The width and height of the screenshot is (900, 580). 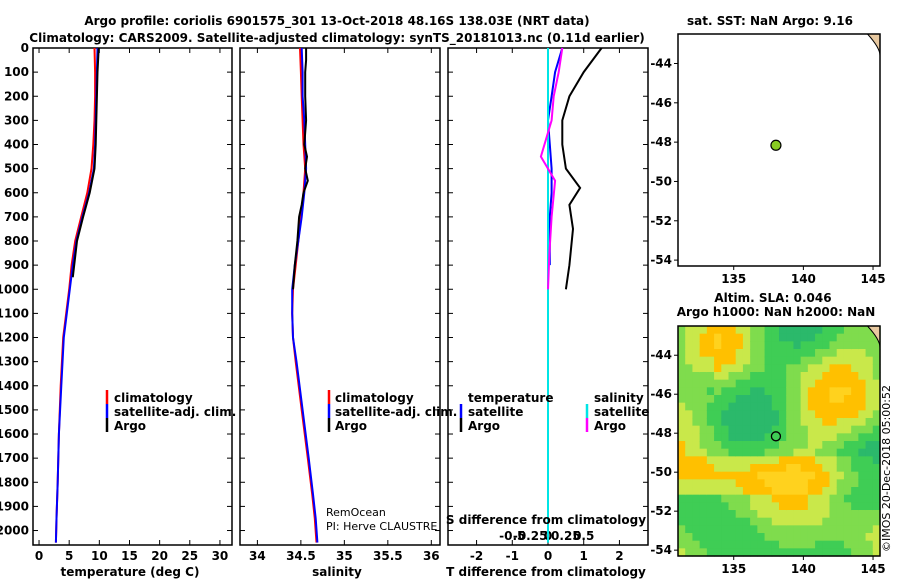 I want to click on legend-salinity-header: salinity, so click(x=619, y=398).